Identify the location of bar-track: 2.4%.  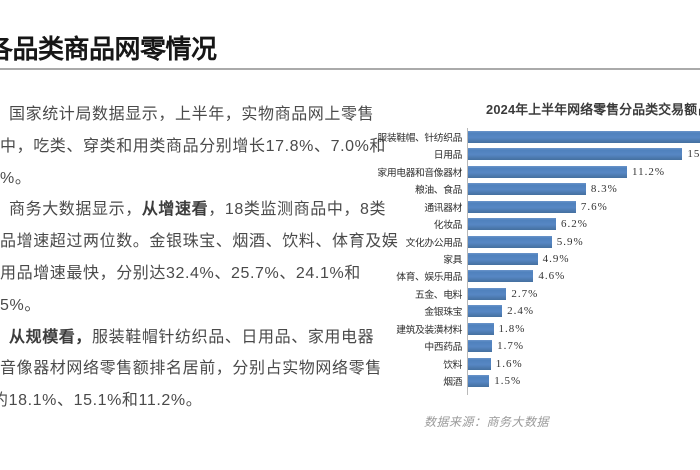
(501, 311).